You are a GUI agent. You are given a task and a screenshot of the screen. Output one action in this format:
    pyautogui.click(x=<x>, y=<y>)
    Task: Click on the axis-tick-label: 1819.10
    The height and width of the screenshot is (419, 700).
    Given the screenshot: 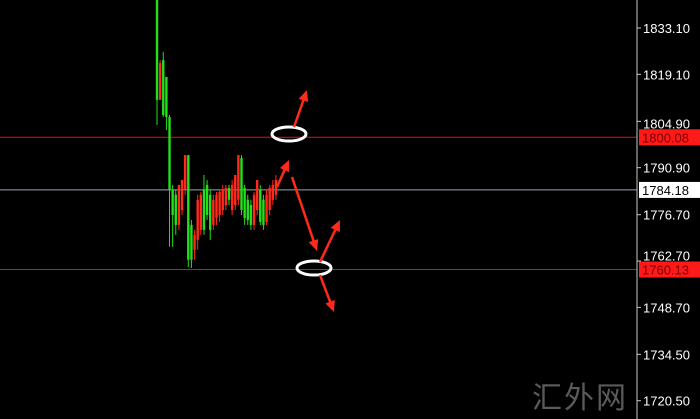 What is the action you would take?
    pyautogui.click(x=666, y=74)
    